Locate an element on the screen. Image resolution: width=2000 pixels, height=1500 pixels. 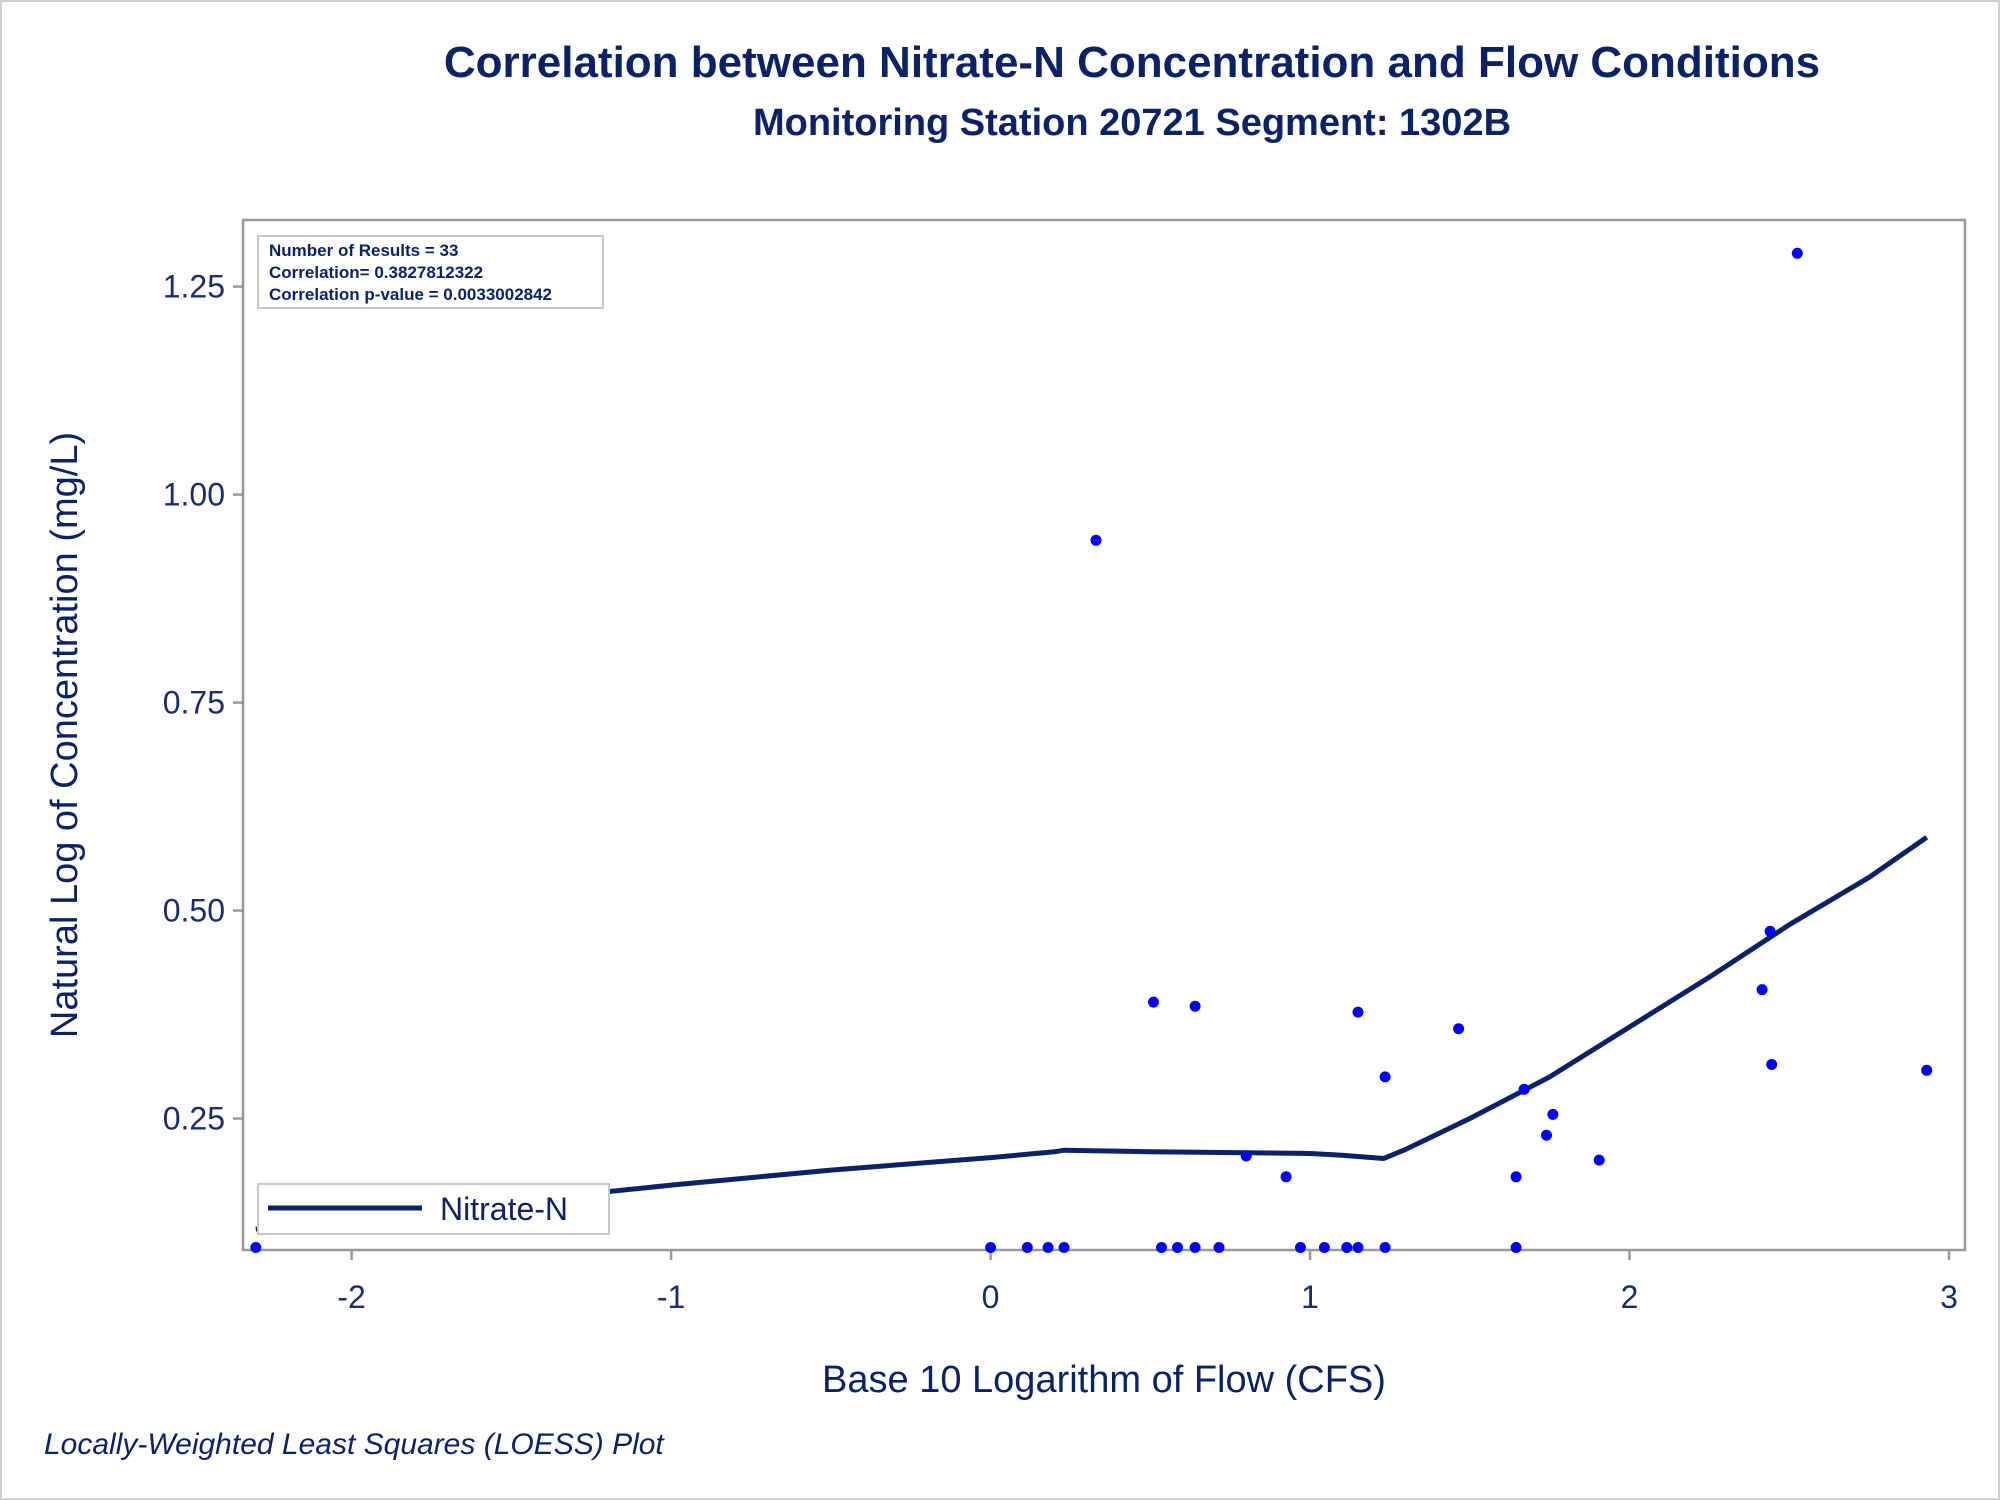
x-tick-label: 2 is located at coordinates (1630, 1297).